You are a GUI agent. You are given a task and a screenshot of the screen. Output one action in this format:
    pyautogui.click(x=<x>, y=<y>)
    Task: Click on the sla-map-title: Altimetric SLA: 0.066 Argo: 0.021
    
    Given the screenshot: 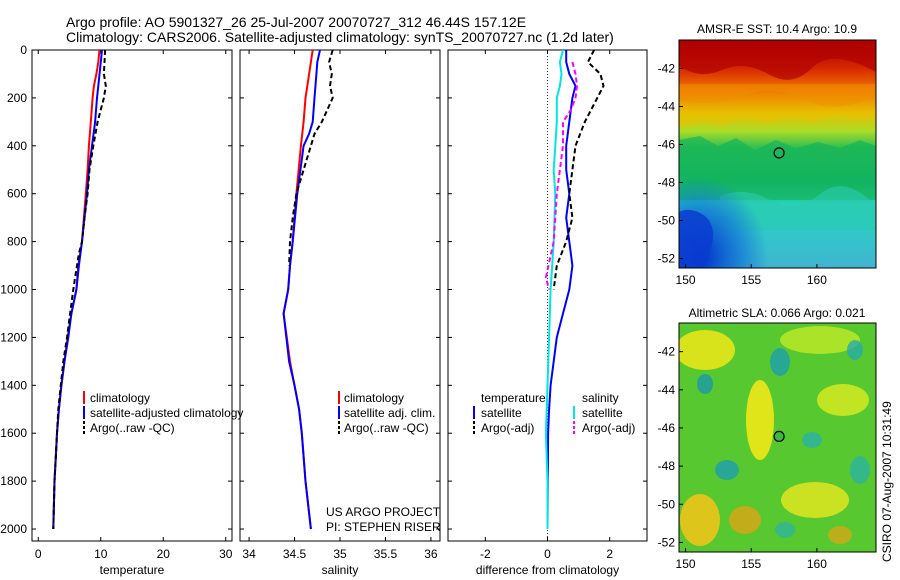 What is the action you would take?
    pyautogui.click(x=777, y=313)
    